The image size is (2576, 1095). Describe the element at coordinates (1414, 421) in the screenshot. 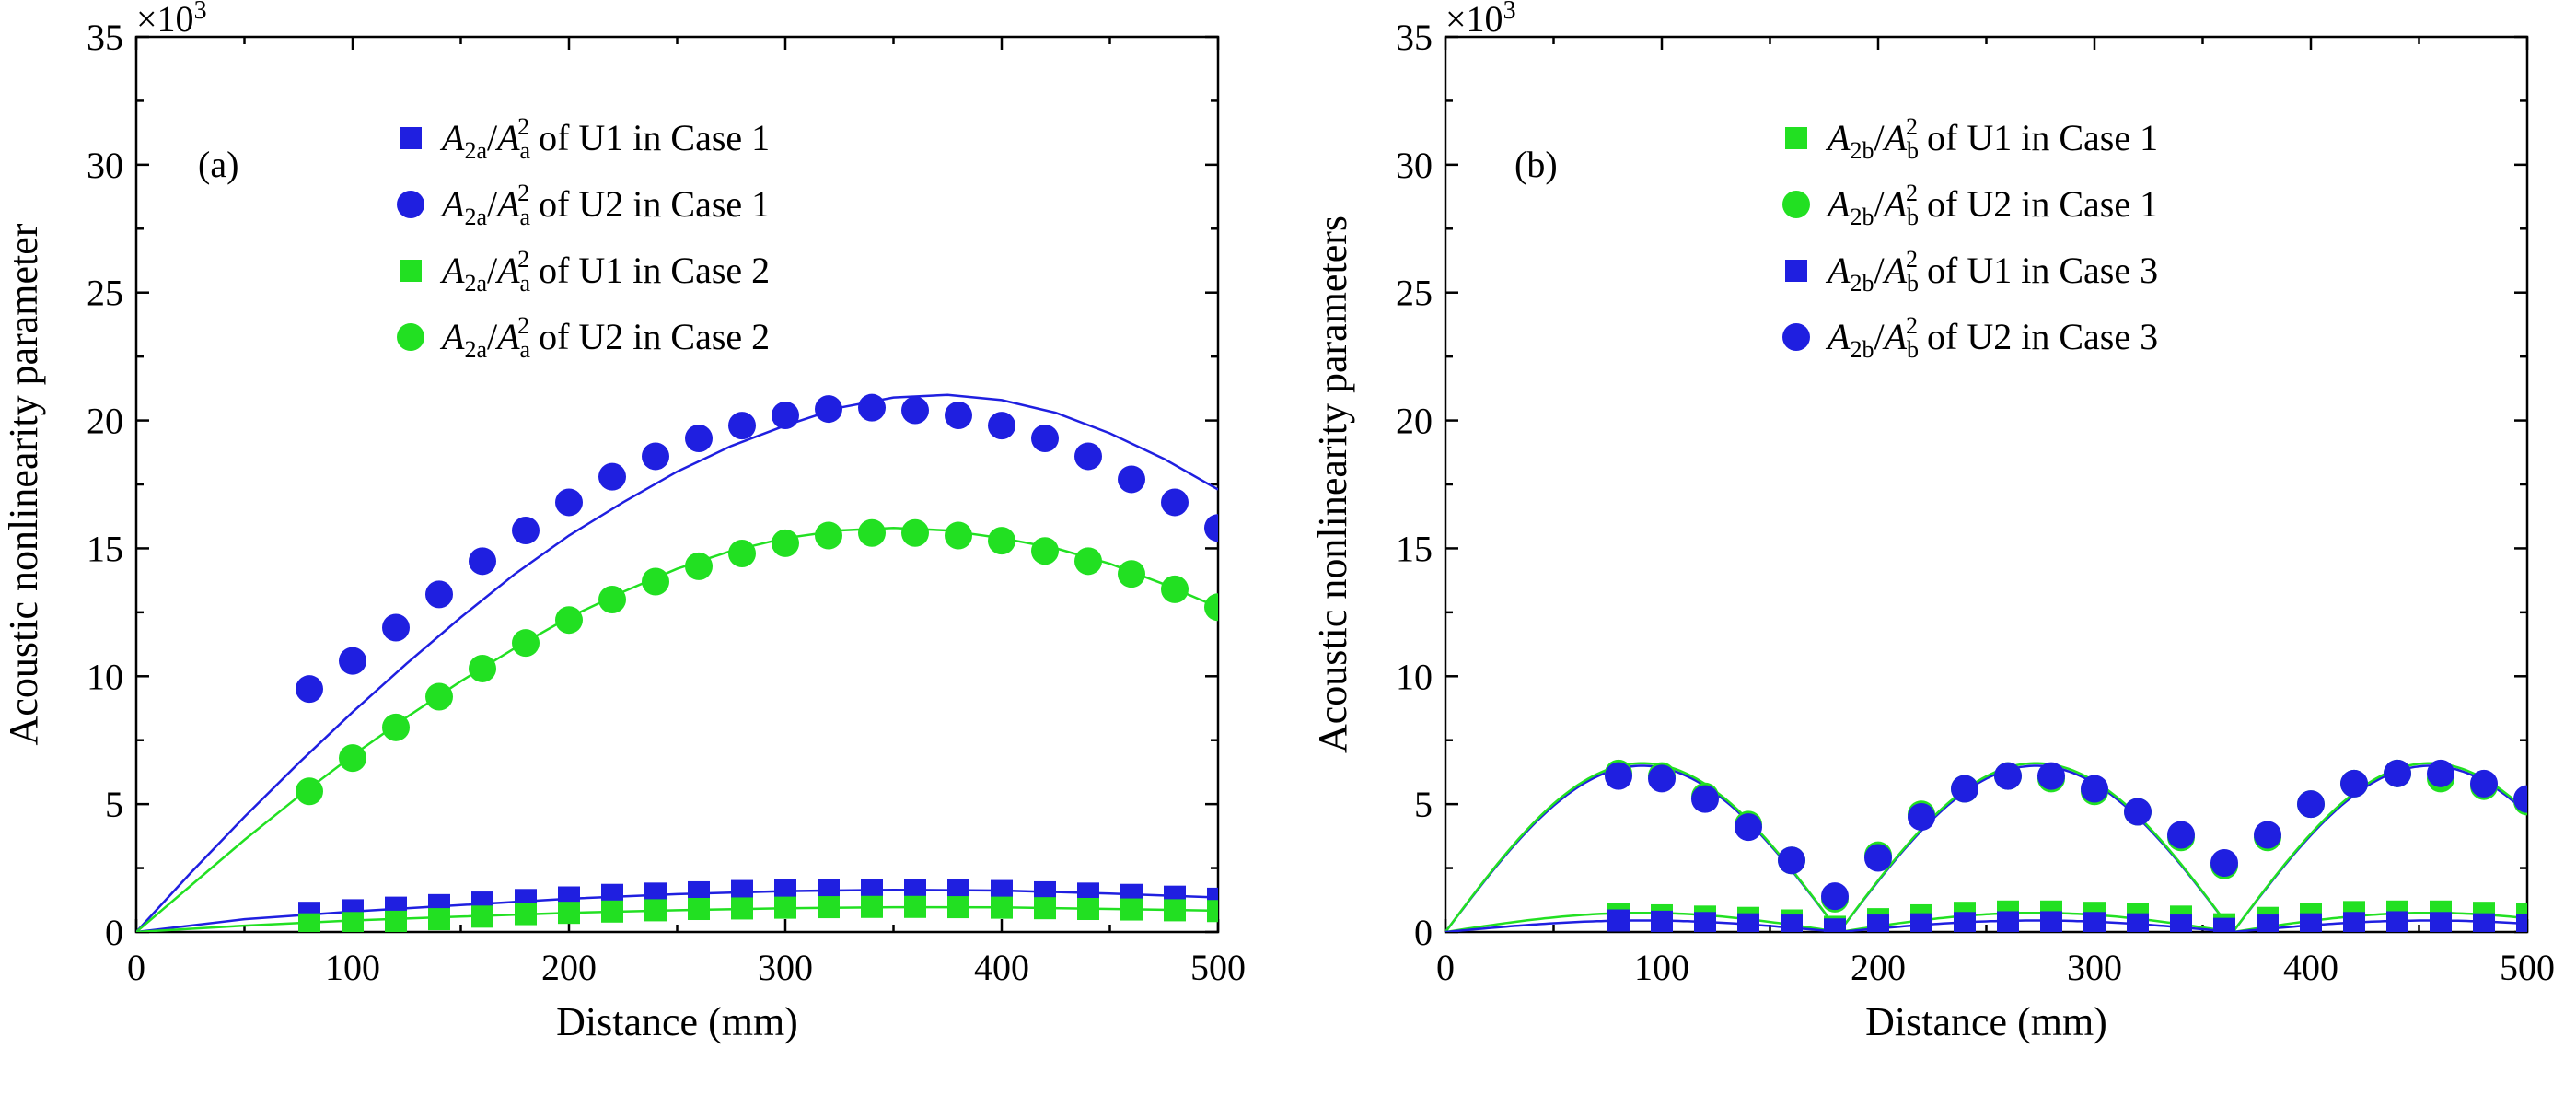

I see `y-tick-label: 20` at that location.